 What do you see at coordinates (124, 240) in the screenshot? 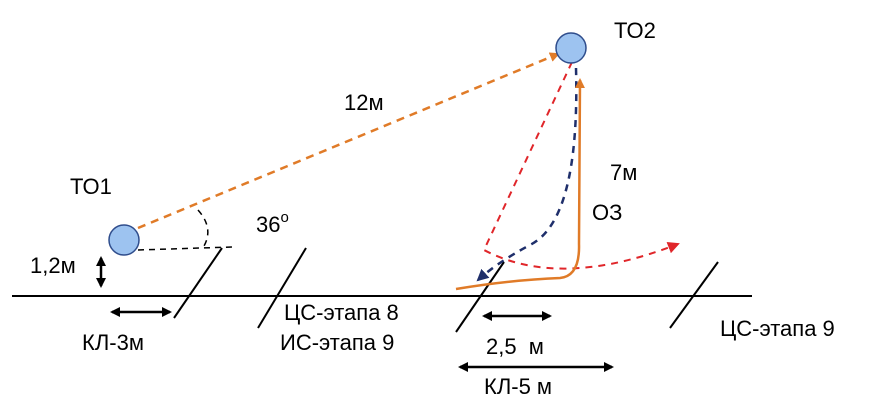
I see `to1-node` at bounding box center [124, 240].